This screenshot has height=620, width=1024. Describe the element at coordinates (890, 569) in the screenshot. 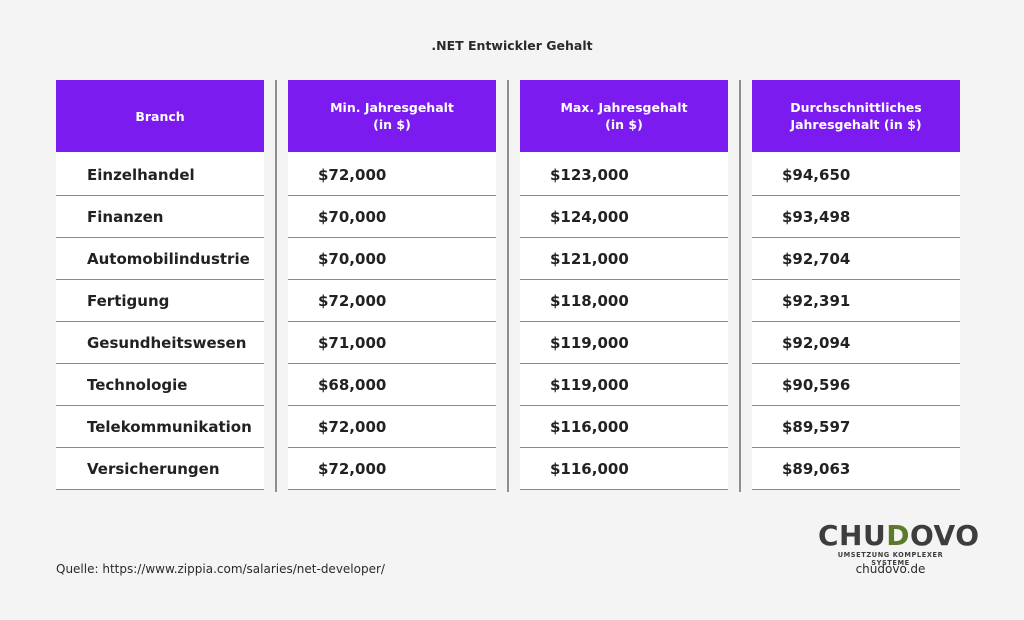

I see `website-link: chudovo.de` at that location.